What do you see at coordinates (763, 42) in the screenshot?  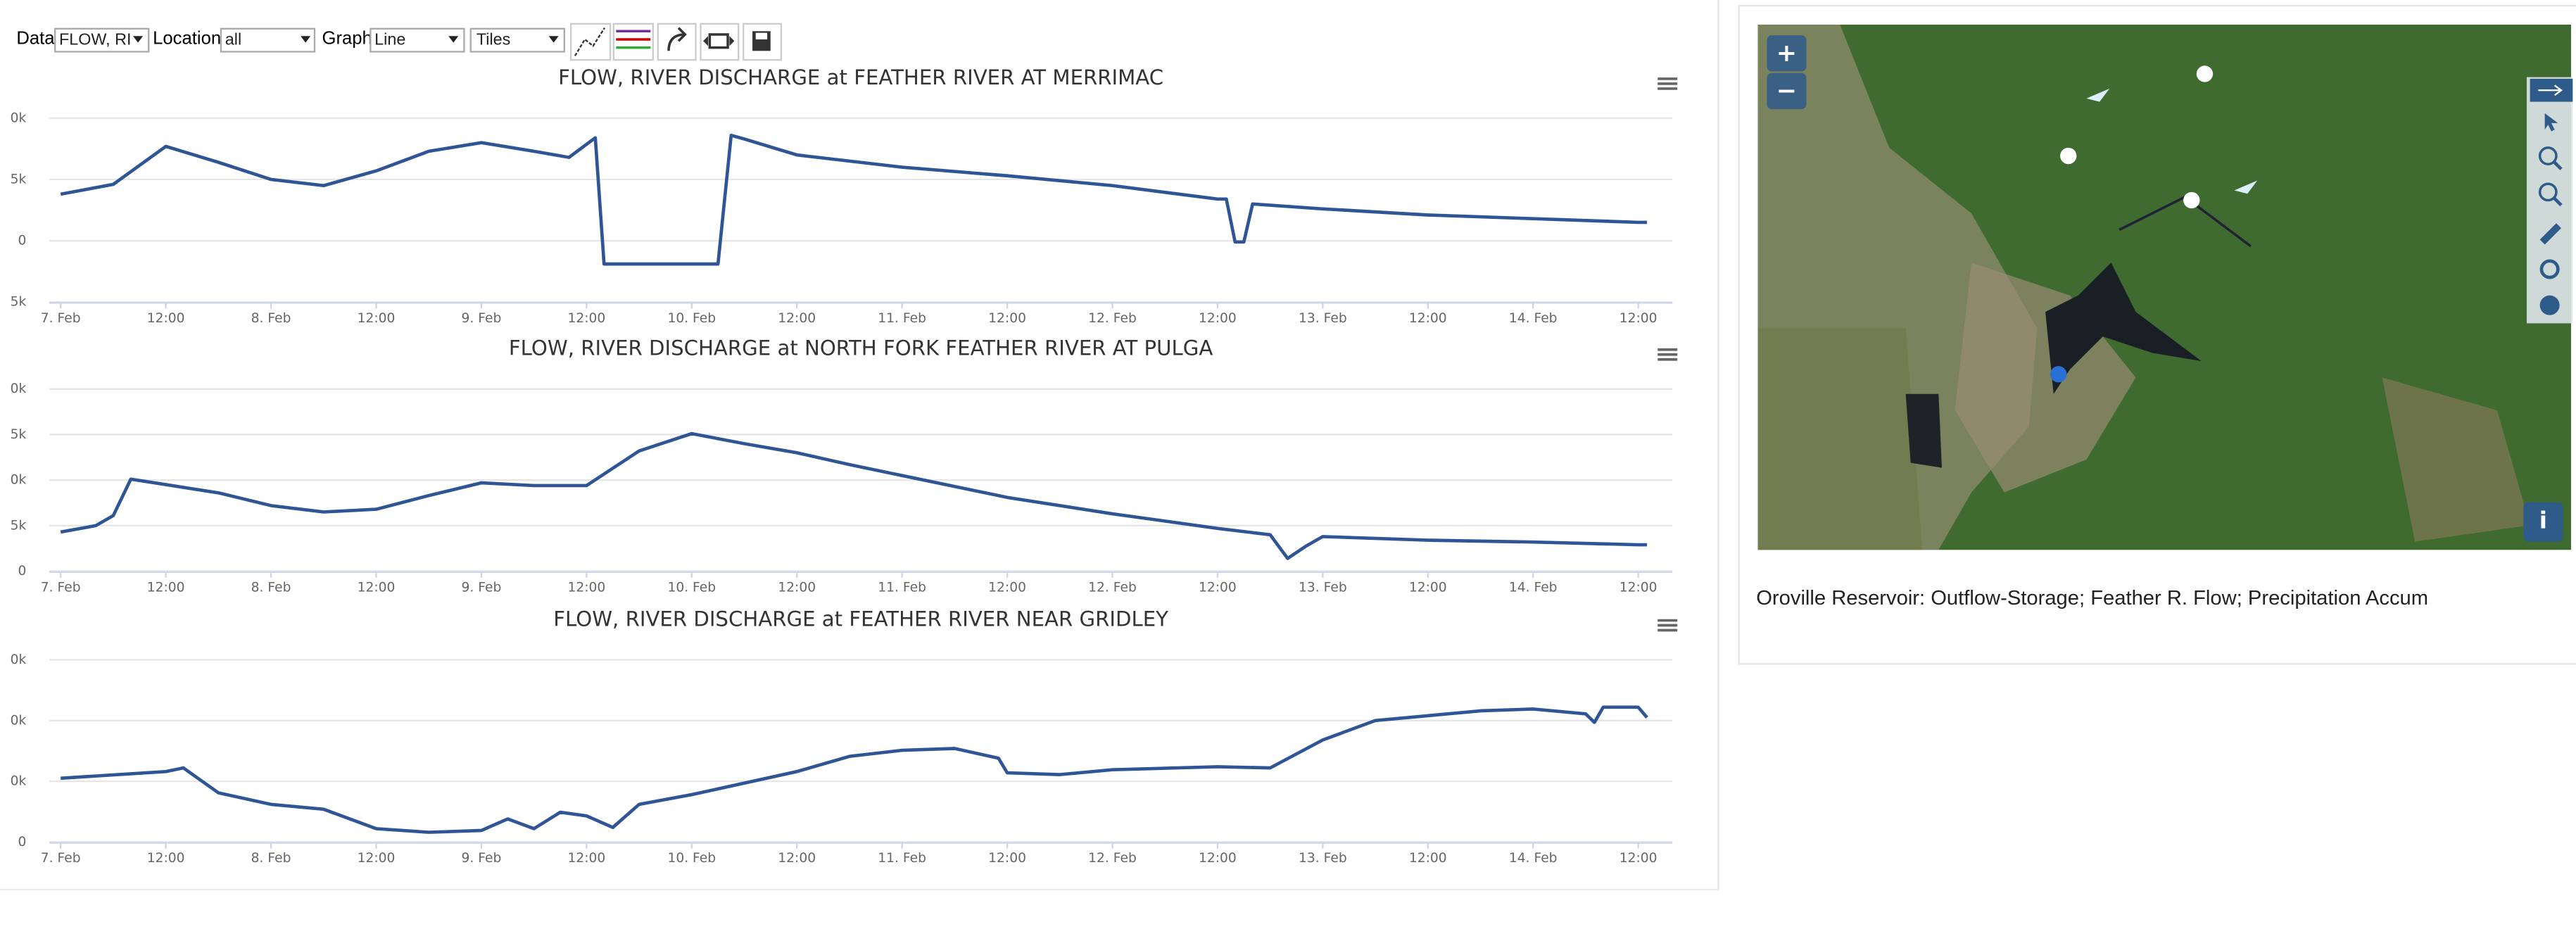 I see `save-button` at bounding box center [763, 42].